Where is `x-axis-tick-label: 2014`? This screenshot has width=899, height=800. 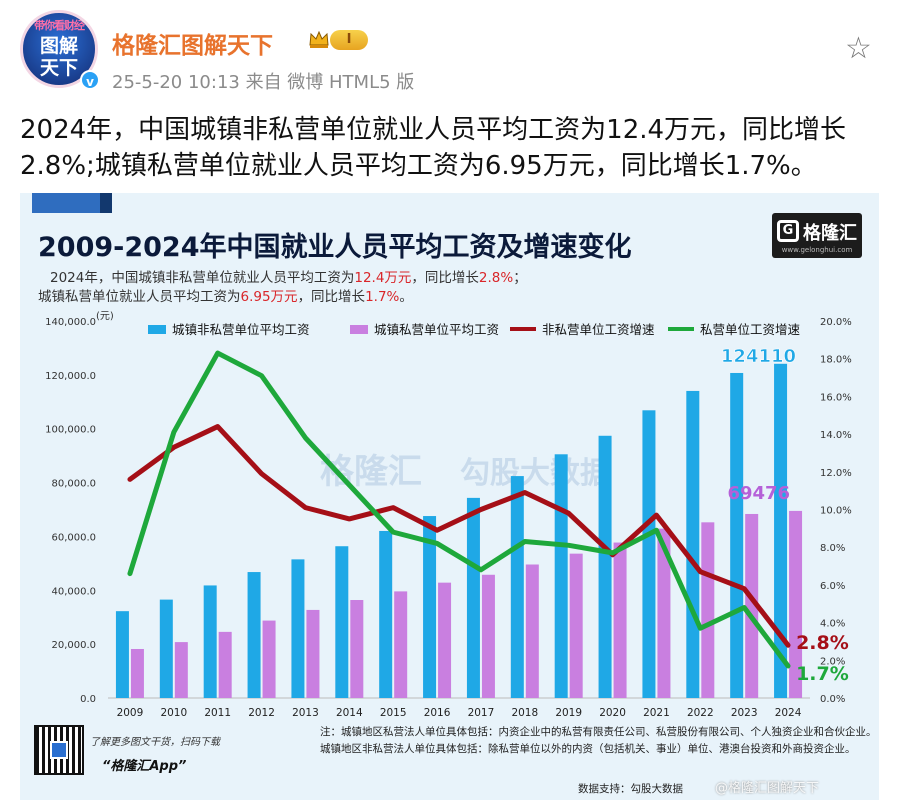 x-axis-tick-label: 2014 is located at coordinates (349, 713).